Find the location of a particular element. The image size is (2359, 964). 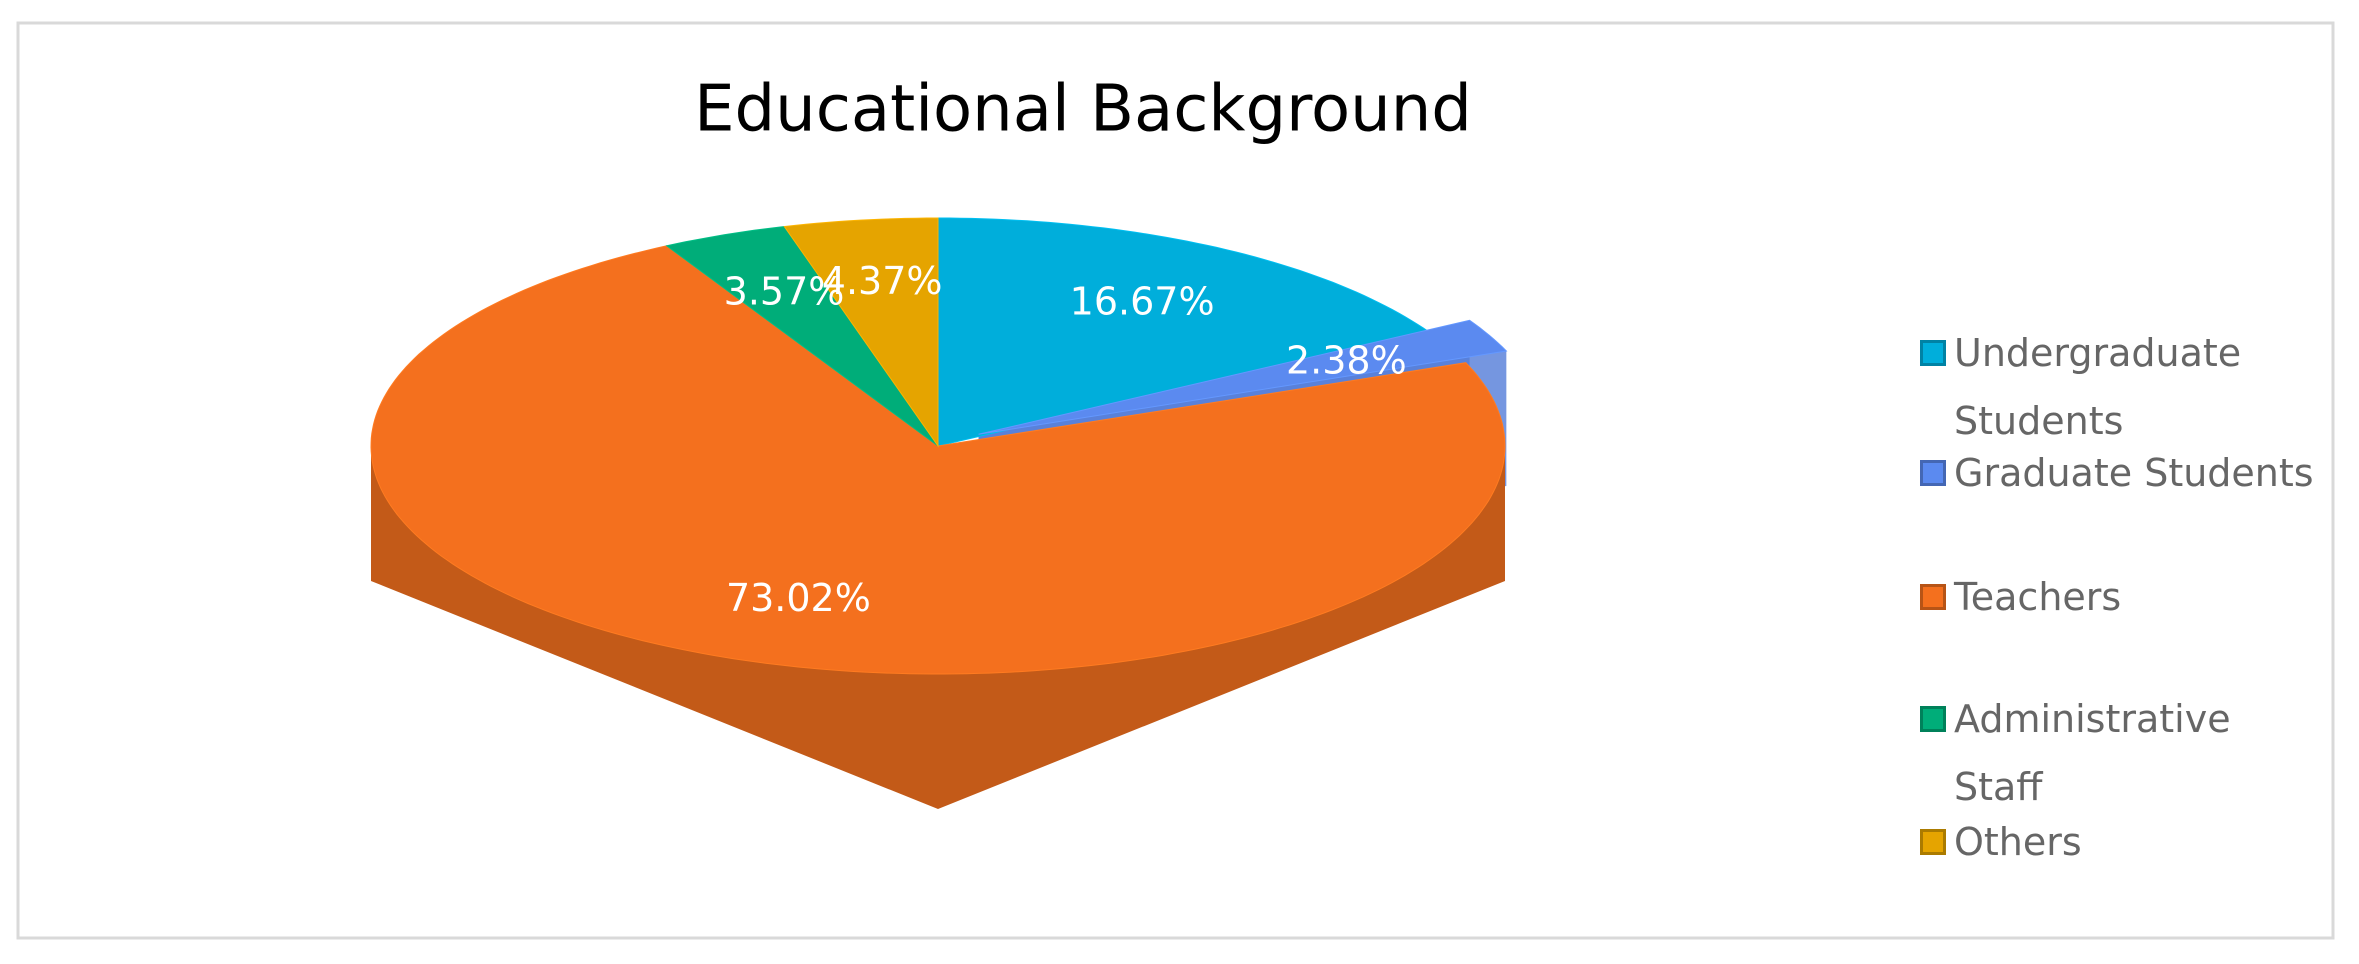

legend-item: Teachers is located at coordinates (2117, 602).